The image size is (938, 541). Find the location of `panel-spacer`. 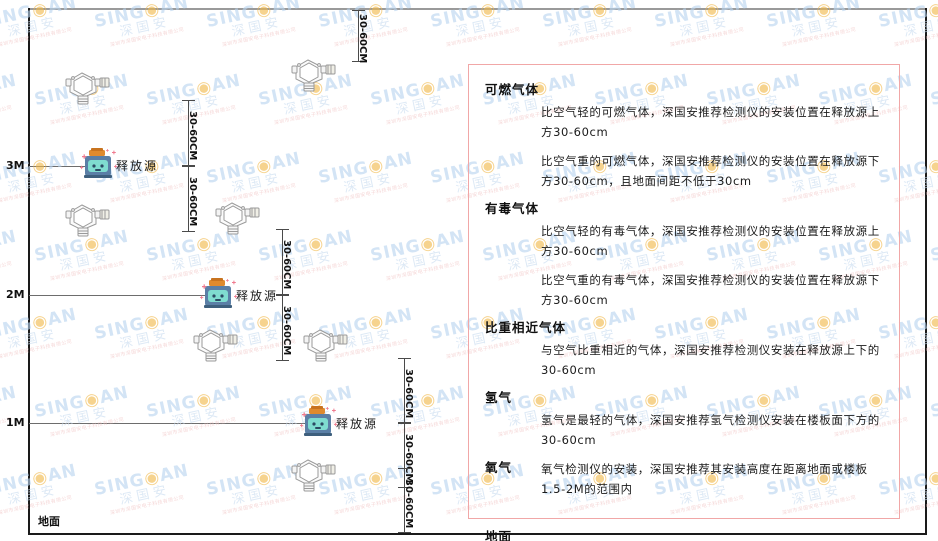

panel-spacer is located at coordinates (684, 515).